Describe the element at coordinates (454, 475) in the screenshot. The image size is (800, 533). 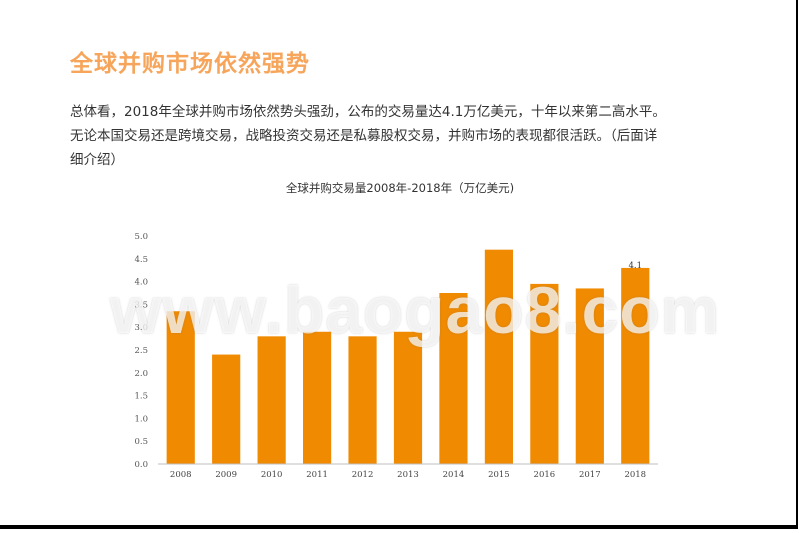
I see `x-tick-label: 2014` at that location.